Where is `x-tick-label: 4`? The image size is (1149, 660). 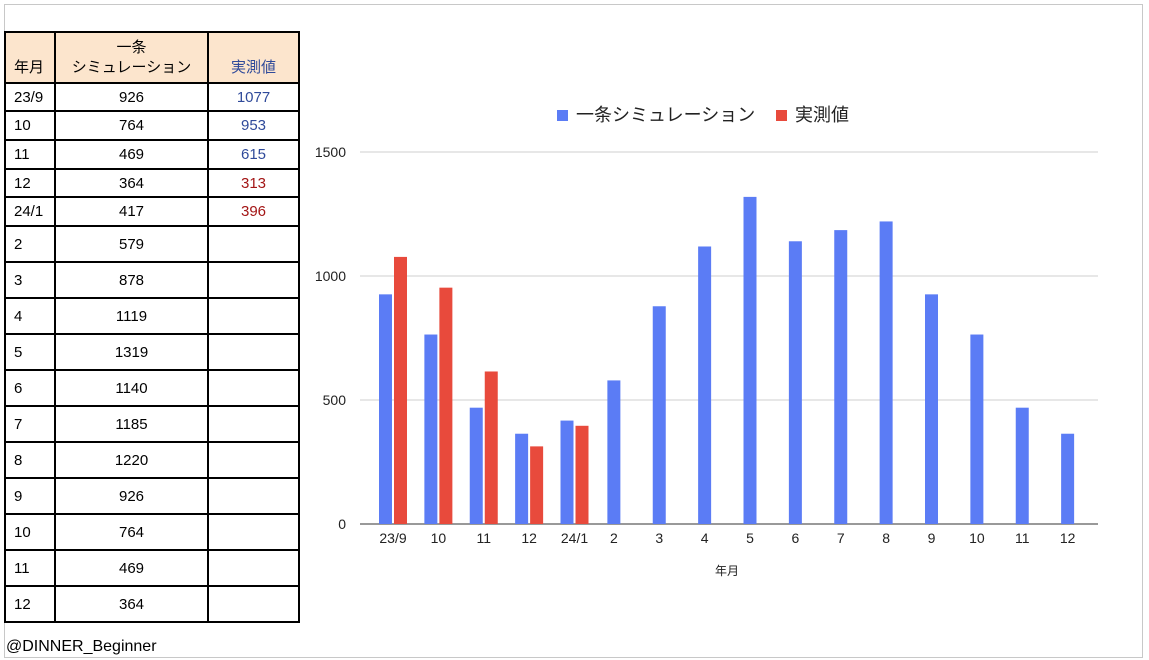 x-tick-label: 4 is located at coordinates (705, 538).